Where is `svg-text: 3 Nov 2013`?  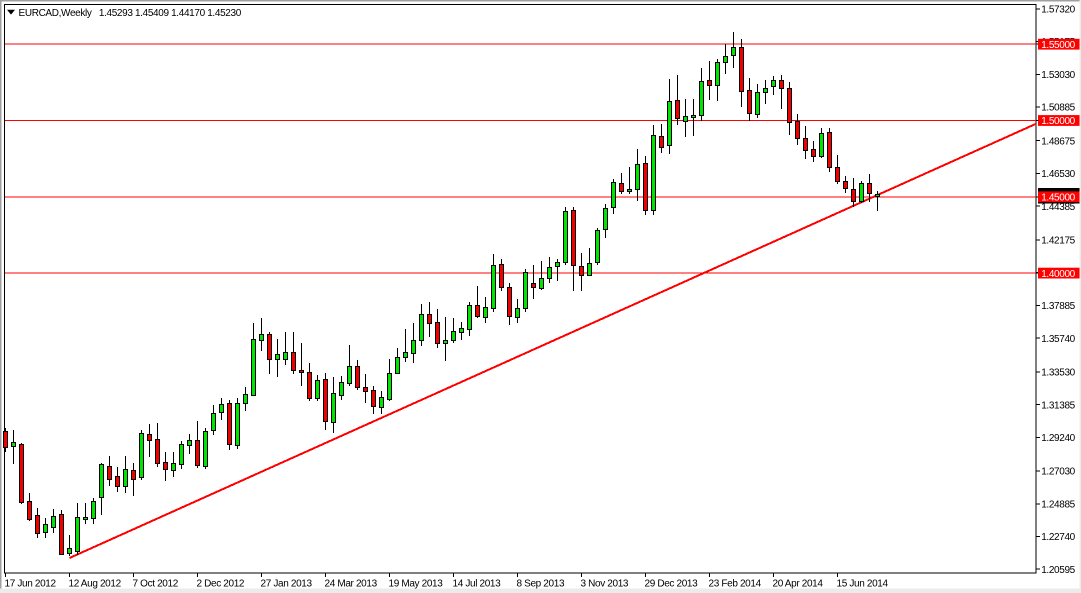
svg-text: 3 Nov 2013 is located at coordinates (605, 584).